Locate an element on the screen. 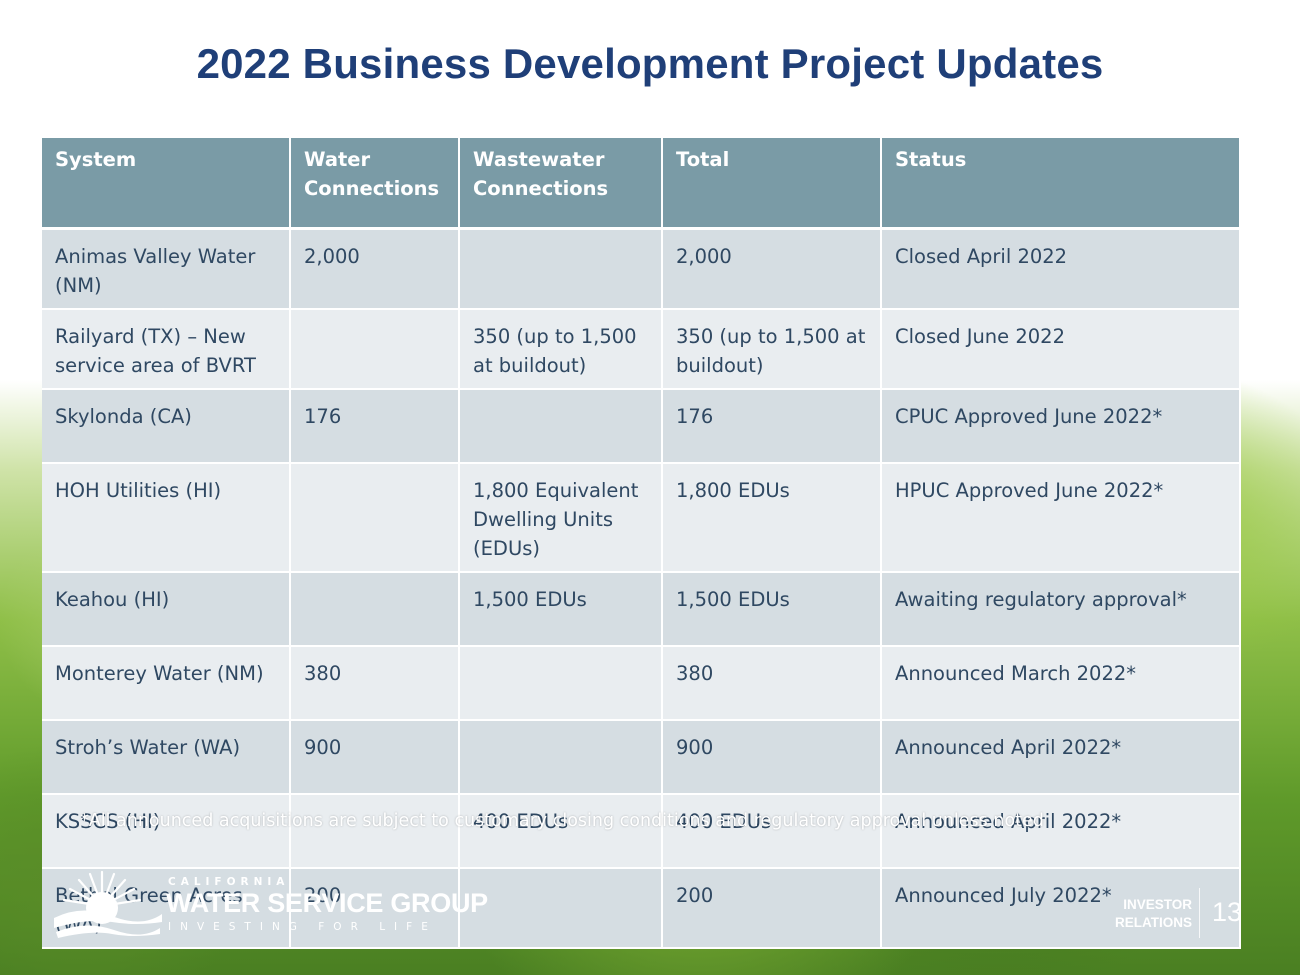  cell-water: 200 is located at coordinates (375, 908).